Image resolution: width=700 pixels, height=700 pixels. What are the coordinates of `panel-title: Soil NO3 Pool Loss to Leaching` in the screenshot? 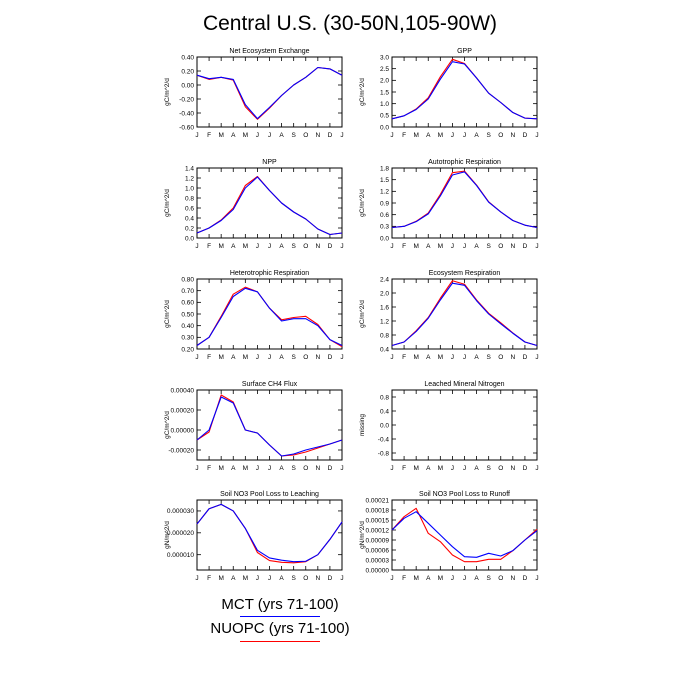 It's located at (269, 494).